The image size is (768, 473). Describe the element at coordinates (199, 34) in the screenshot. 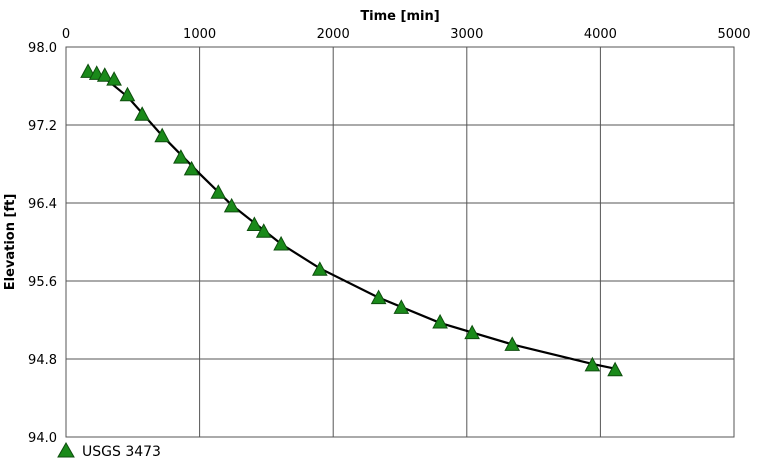

I see `x-tick-label: 1000` at that location.